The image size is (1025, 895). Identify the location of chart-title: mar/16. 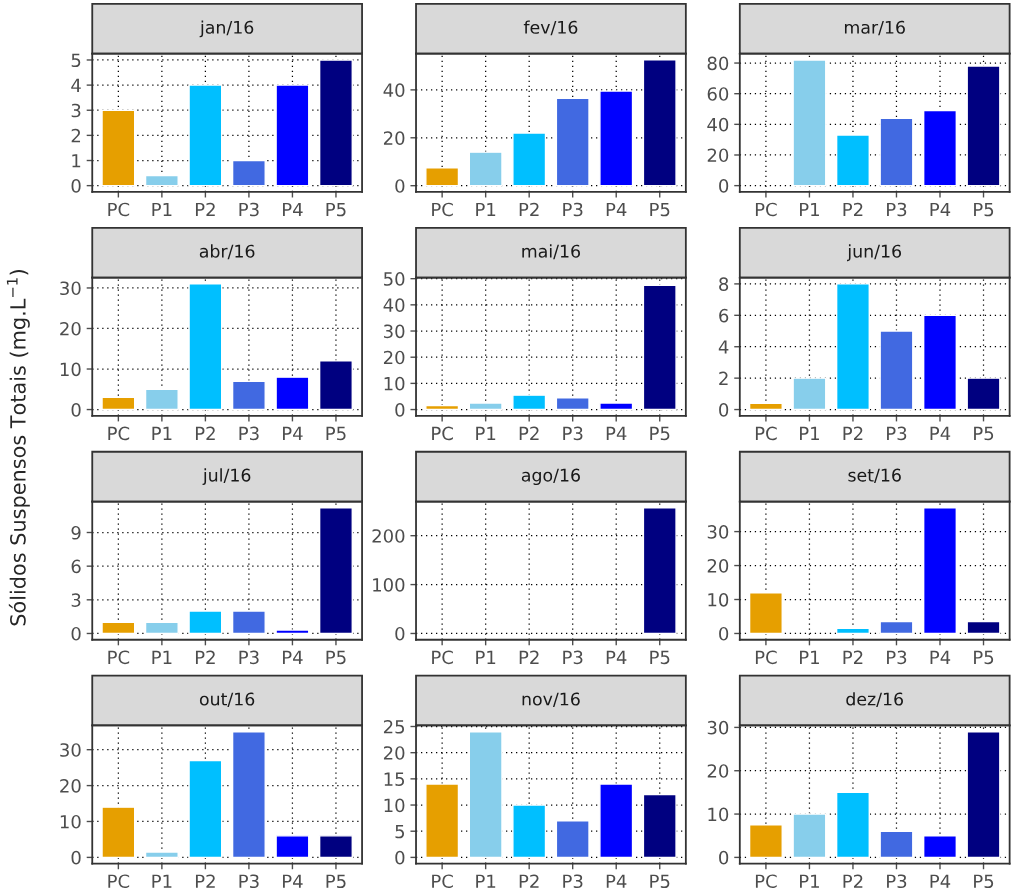
(874, 28).